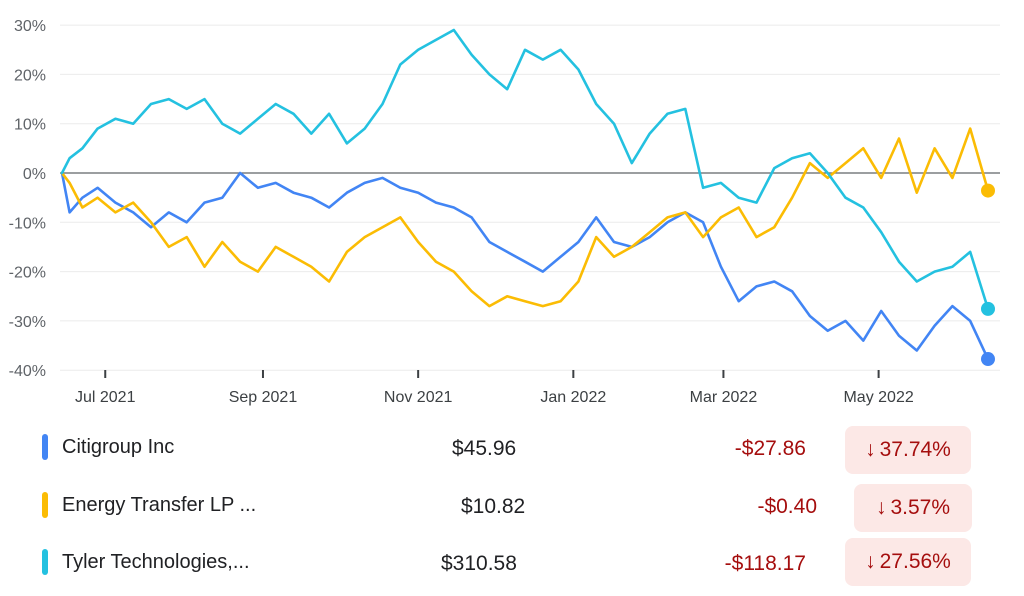 The image size is (1024, 596). I want to click on y-tick-label: 30%, so click(30, 26).